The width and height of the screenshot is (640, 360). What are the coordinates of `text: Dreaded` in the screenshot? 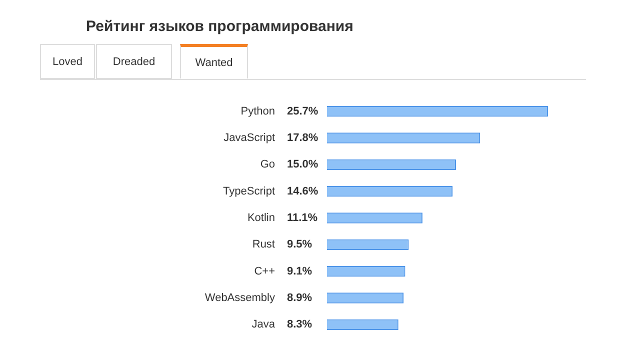 It's located at (134, 61).